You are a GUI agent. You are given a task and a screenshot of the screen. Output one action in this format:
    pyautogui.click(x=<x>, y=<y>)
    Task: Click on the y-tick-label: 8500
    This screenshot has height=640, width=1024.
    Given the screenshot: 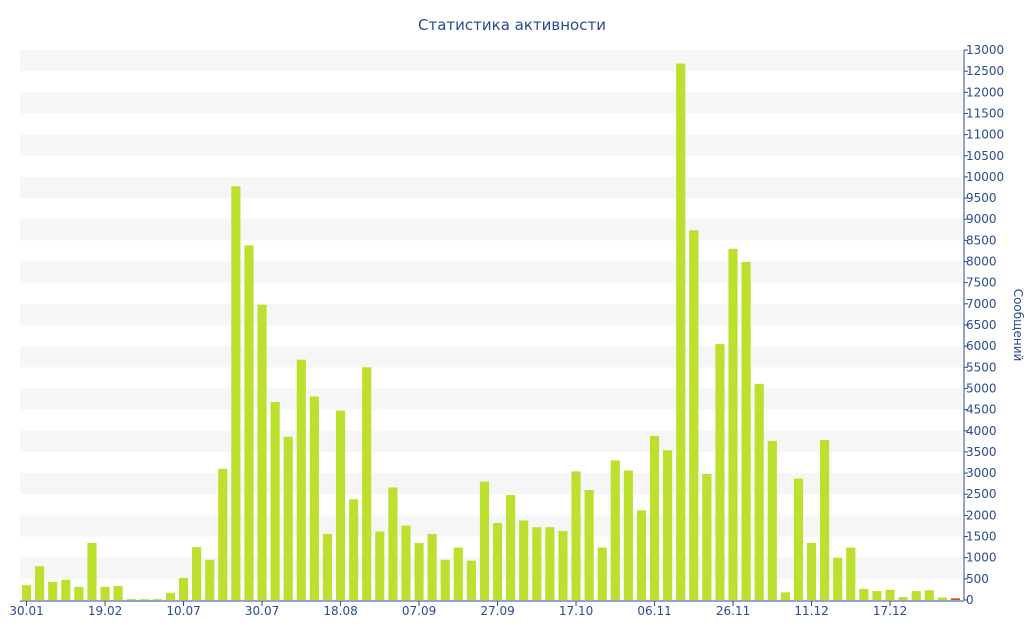 What is the action you would take?
    pyautogui.click(x=981, y=240)
    